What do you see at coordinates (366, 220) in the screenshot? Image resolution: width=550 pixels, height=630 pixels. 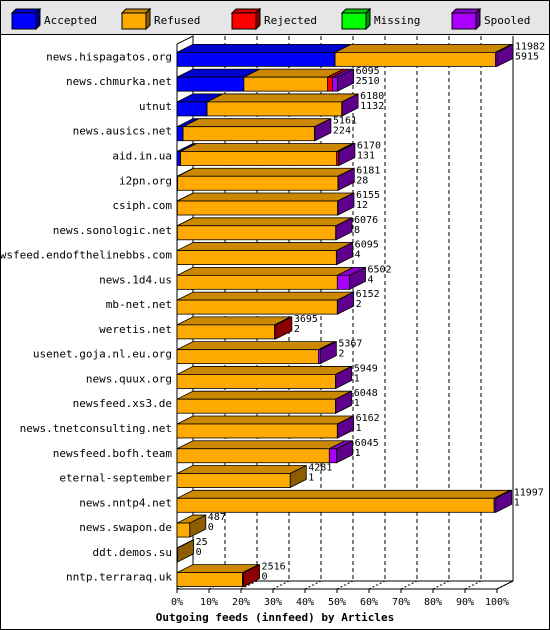 I see `offered-value-label: 6076` at bounding box center [366, 220].